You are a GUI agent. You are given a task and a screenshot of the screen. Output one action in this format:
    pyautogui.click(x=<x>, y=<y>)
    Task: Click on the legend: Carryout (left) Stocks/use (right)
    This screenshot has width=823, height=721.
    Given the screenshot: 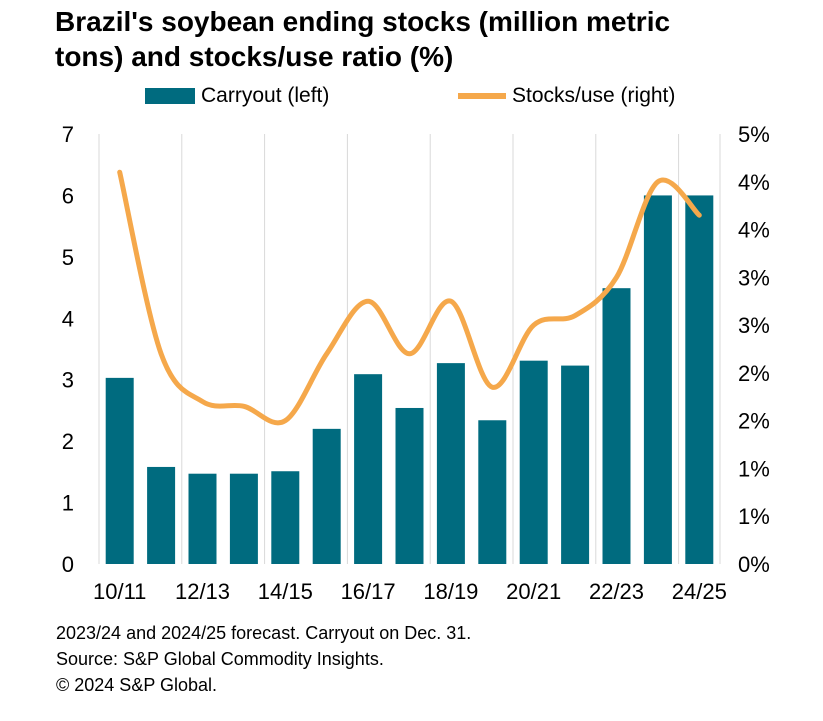 What is the action you would take?
    pyautogui.click(x=411, y=99)
    